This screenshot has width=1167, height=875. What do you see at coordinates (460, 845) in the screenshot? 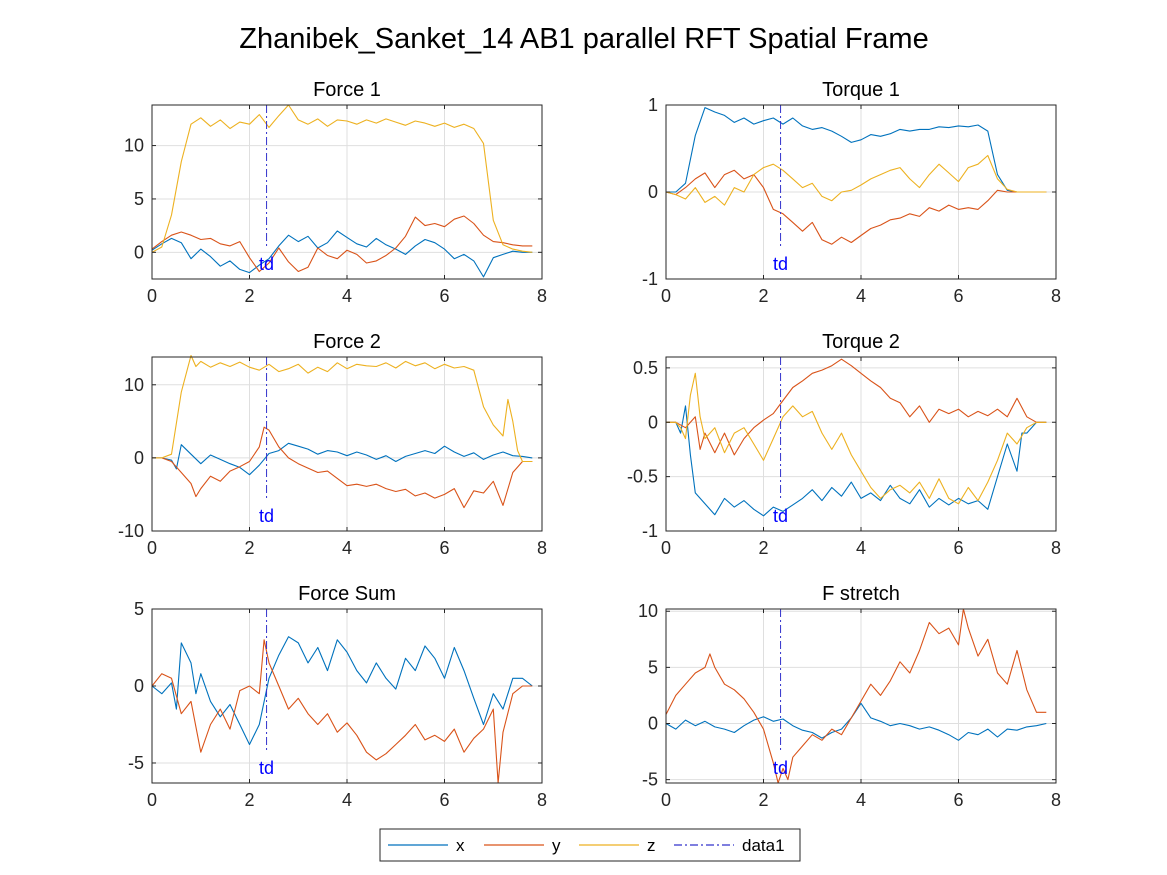
I see `legend-label-x: x` at bounding box center [460, 845].